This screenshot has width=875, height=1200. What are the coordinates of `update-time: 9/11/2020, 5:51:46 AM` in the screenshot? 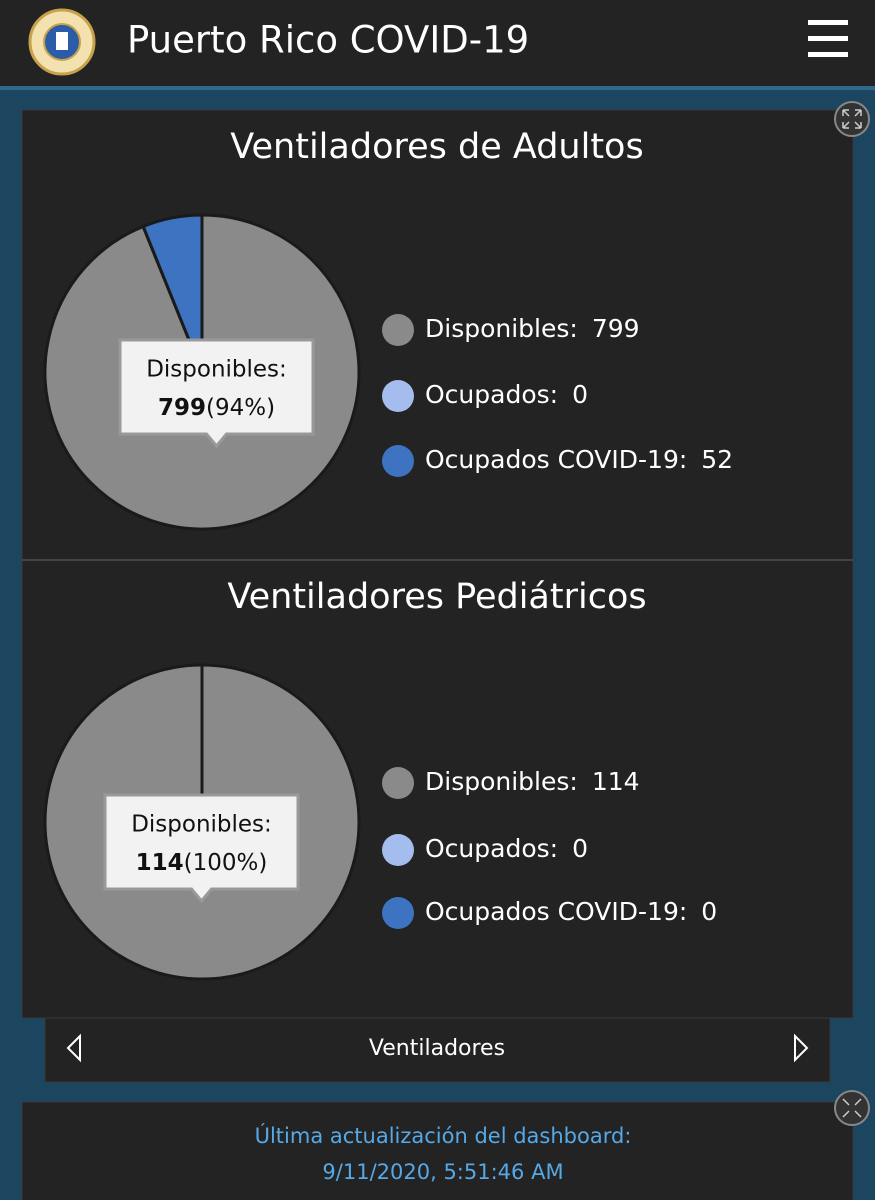 It's located at (442, 1172).